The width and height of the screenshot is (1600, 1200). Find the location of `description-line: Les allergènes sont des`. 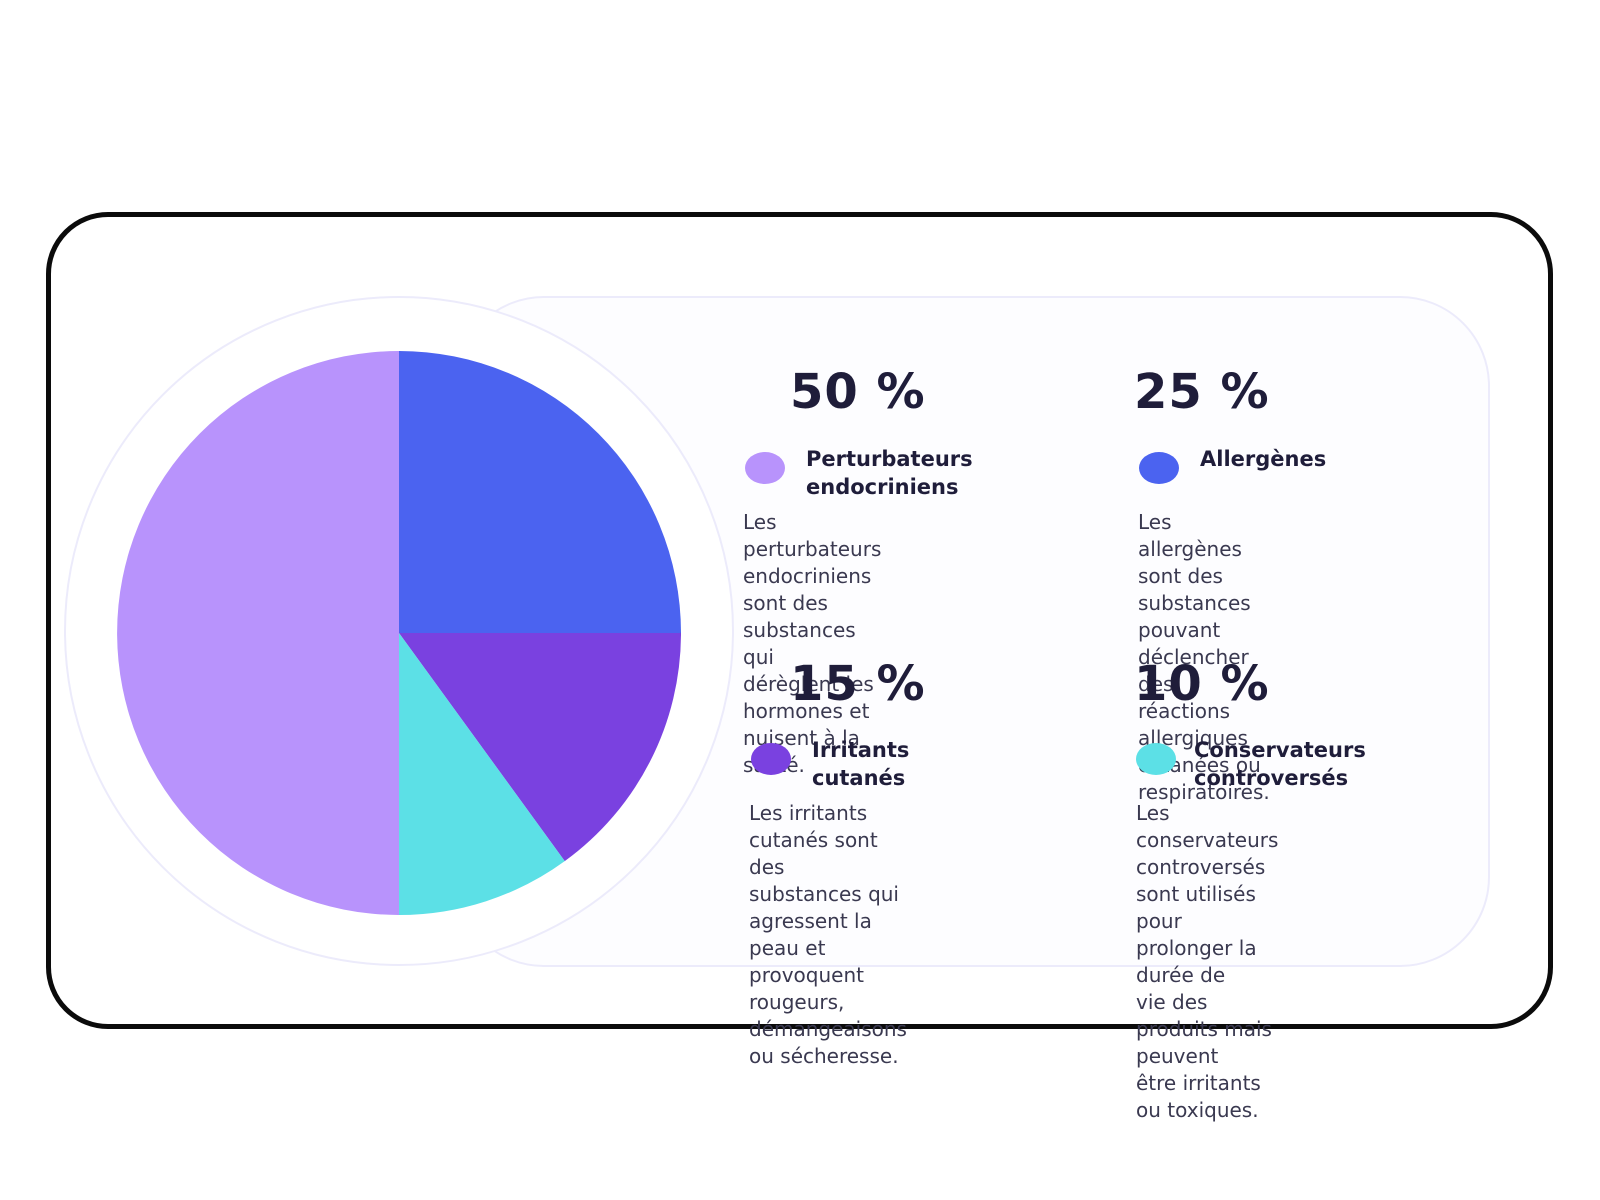

description-line: Les allergènes sont des is located at coordinates (1190, 549).